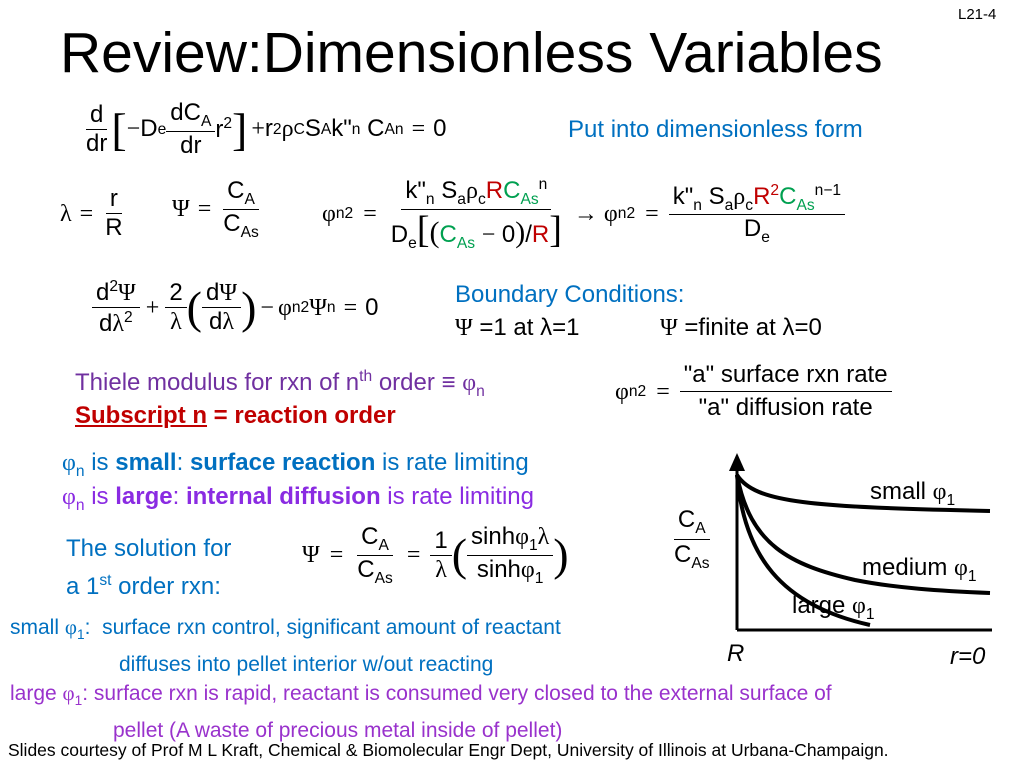 Image resolution: width=1024 pixels, height=768 pixels. What do you see at coordinates (803, 550) in the screenshot?
I see `curve-large-phi` at bounding box center [803, 550].